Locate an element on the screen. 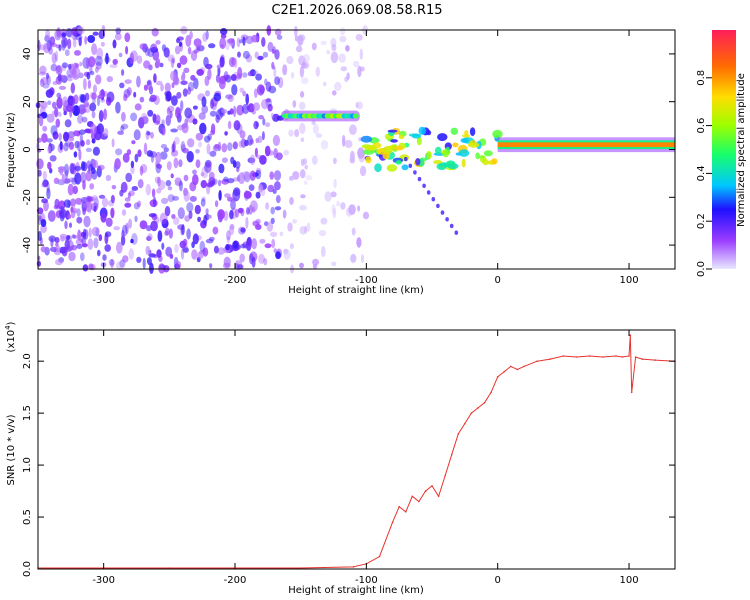 The image size is (750, 600). snr-y-tick-label: 2.0 is located at coordinates (27, 361).